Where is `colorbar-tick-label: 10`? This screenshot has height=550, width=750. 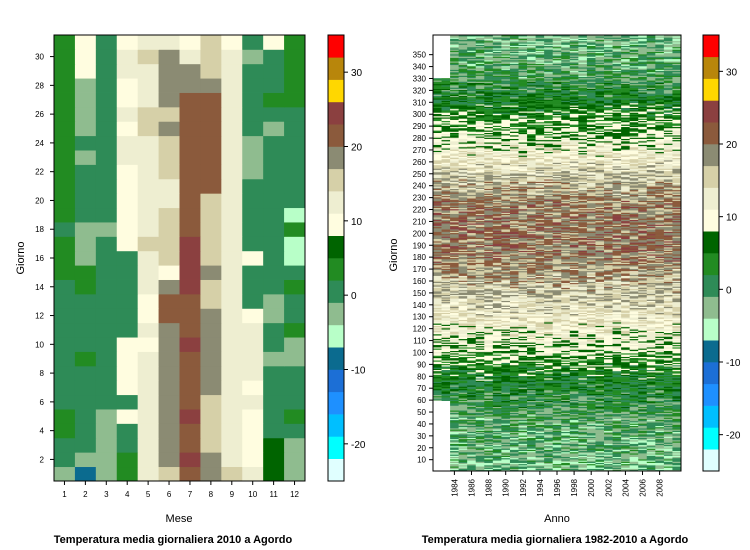
colorbar-tick-label: 10 is located at coordinates (357, 222).